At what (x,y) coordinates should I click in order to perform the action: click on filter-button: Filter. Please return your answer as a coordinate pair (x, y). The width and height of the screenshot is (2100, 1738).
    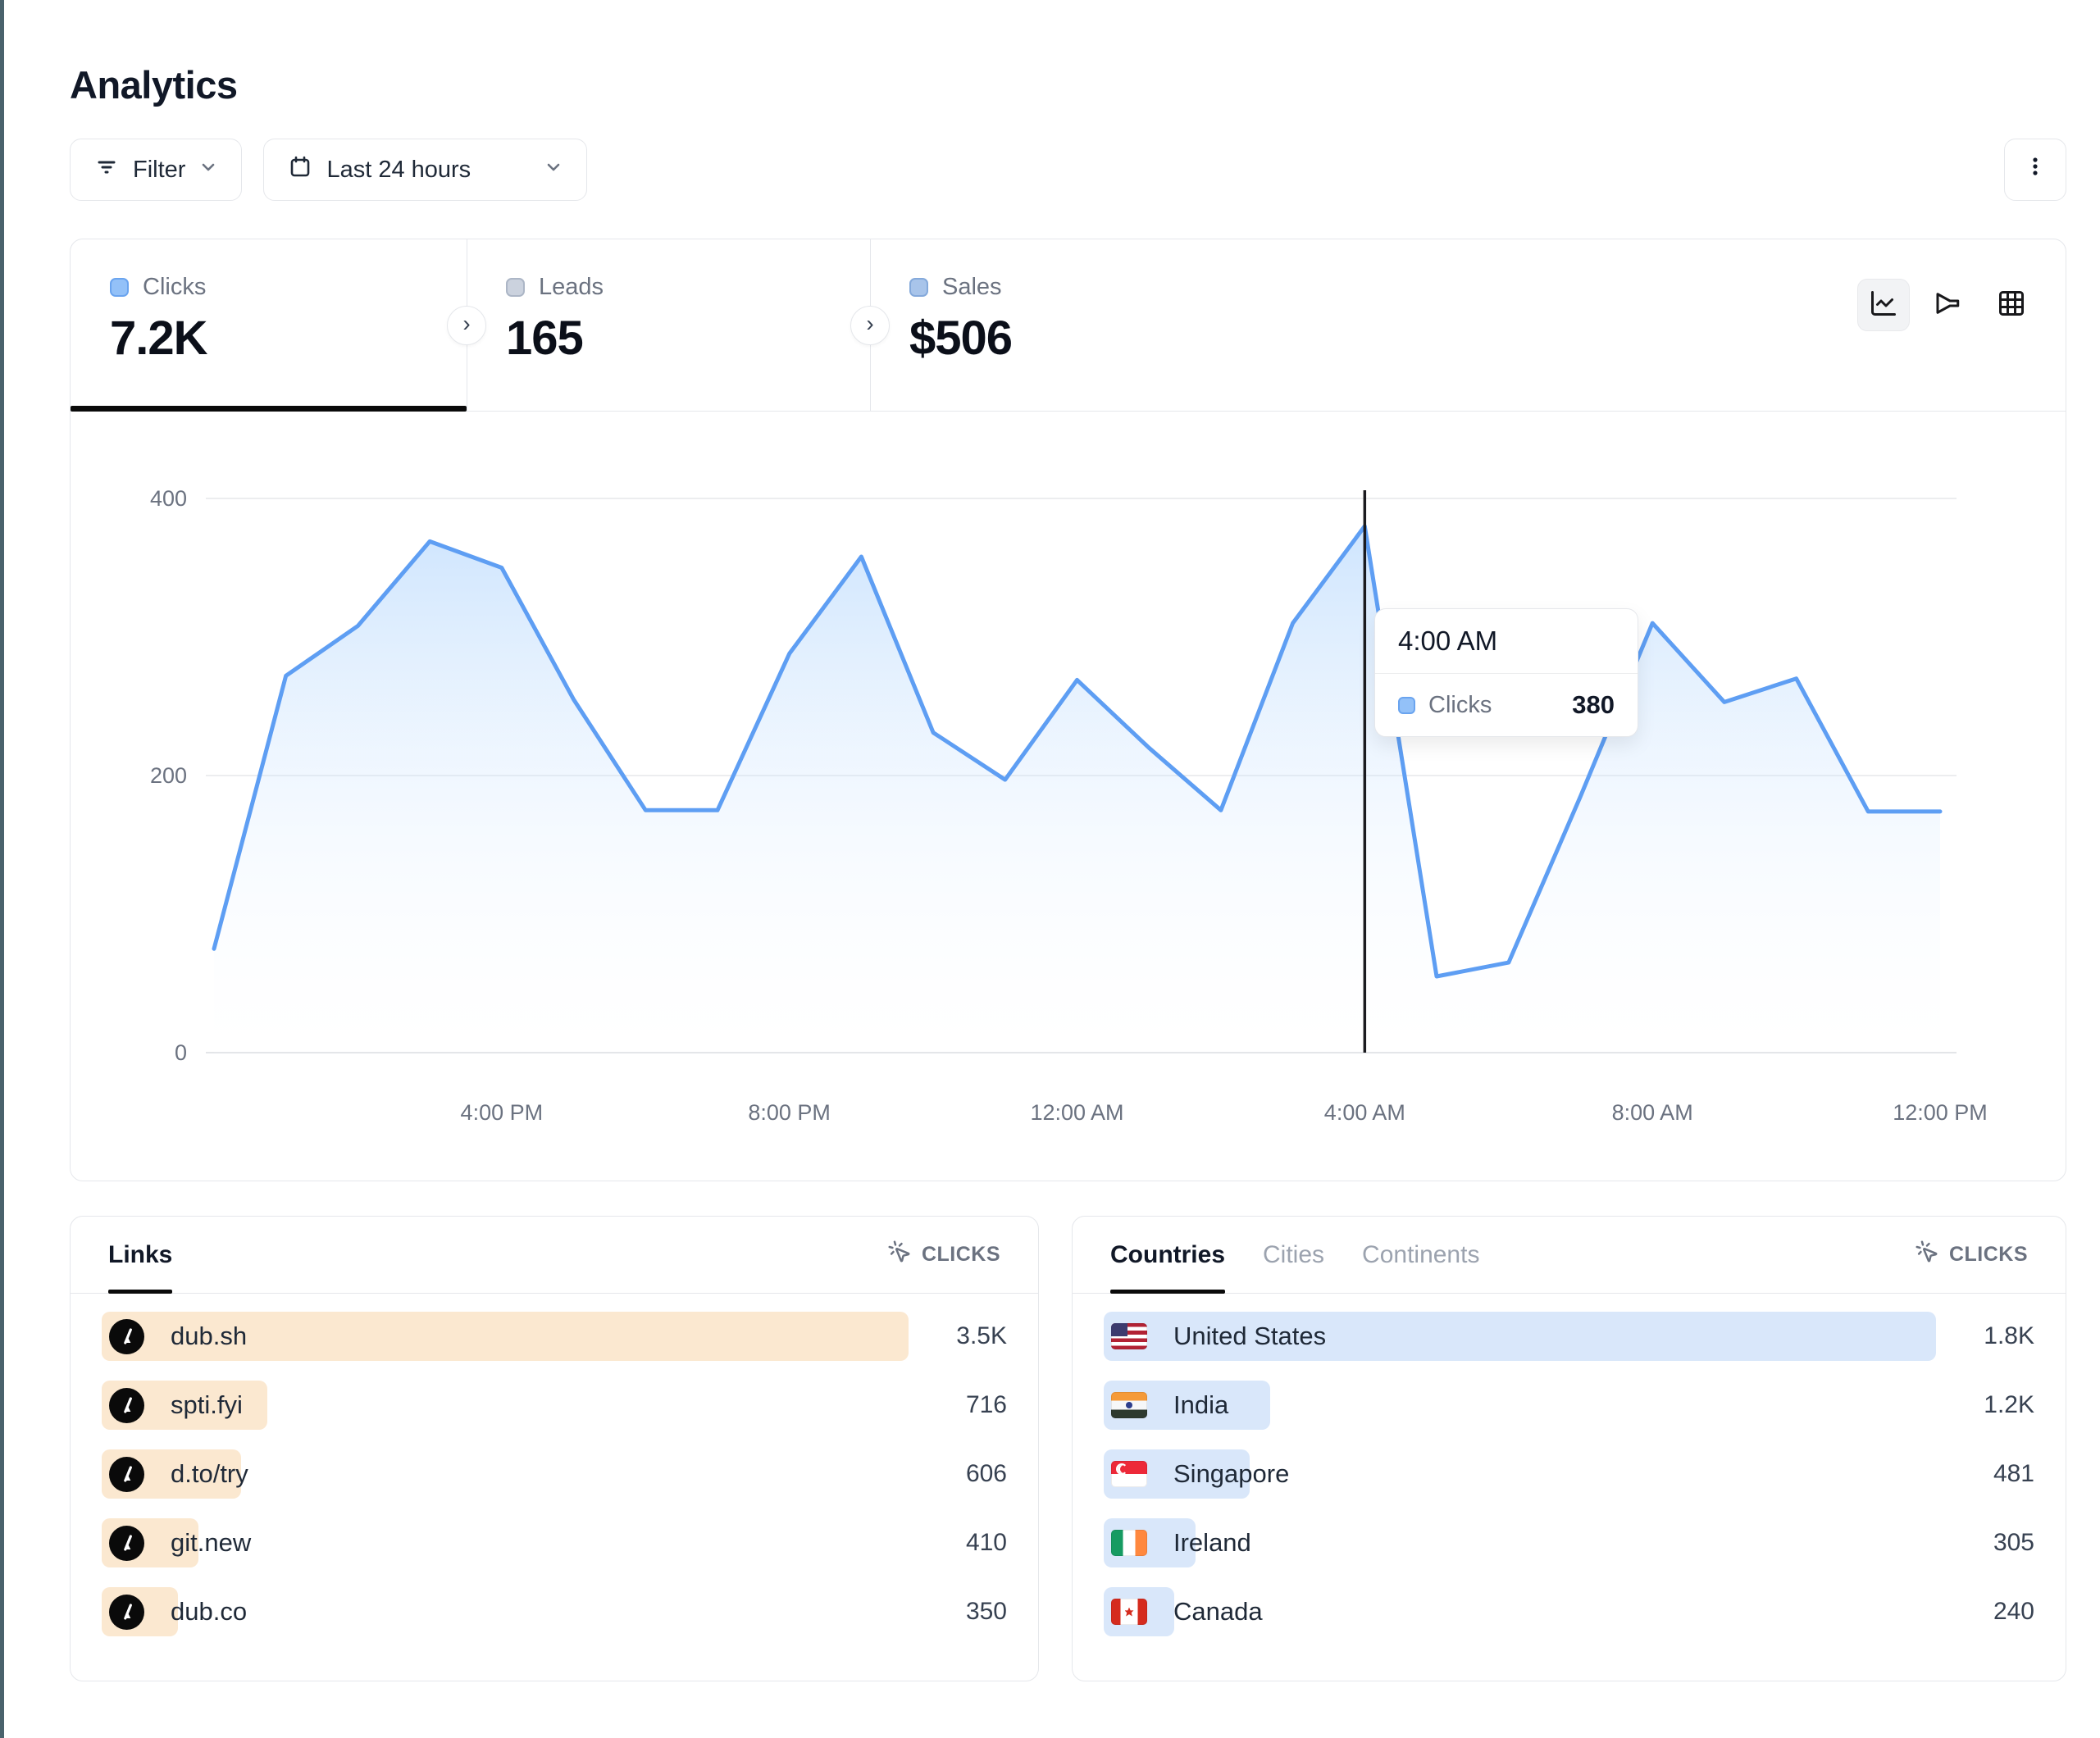
    Looking at the image, I should click on (156, 170).